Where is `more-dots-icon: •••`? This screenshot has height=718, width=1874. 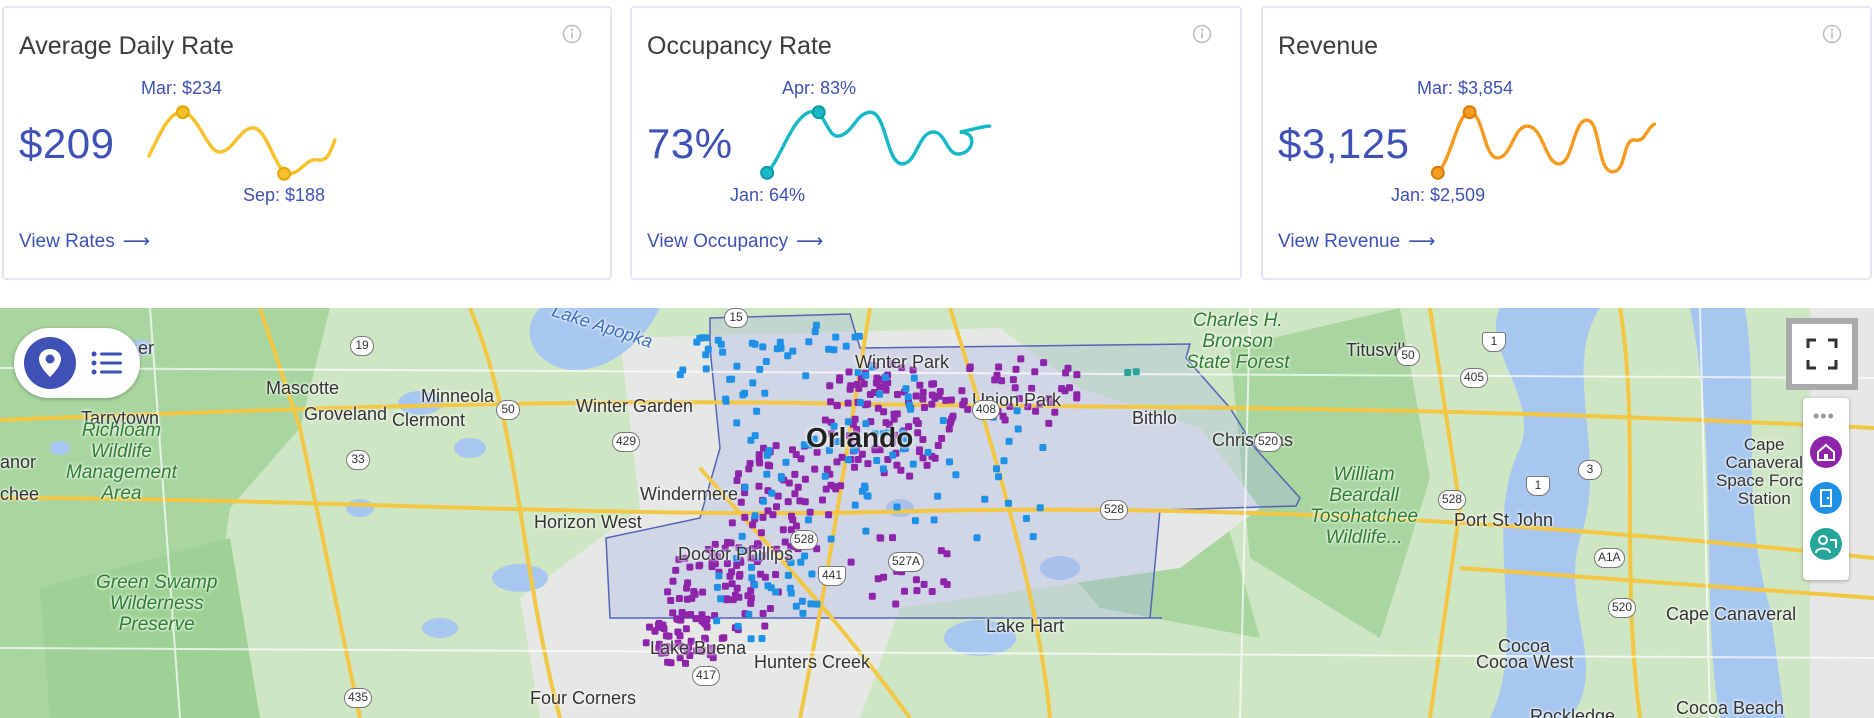 more-dots-icon: ••• is located at coordinates (1824, 416).